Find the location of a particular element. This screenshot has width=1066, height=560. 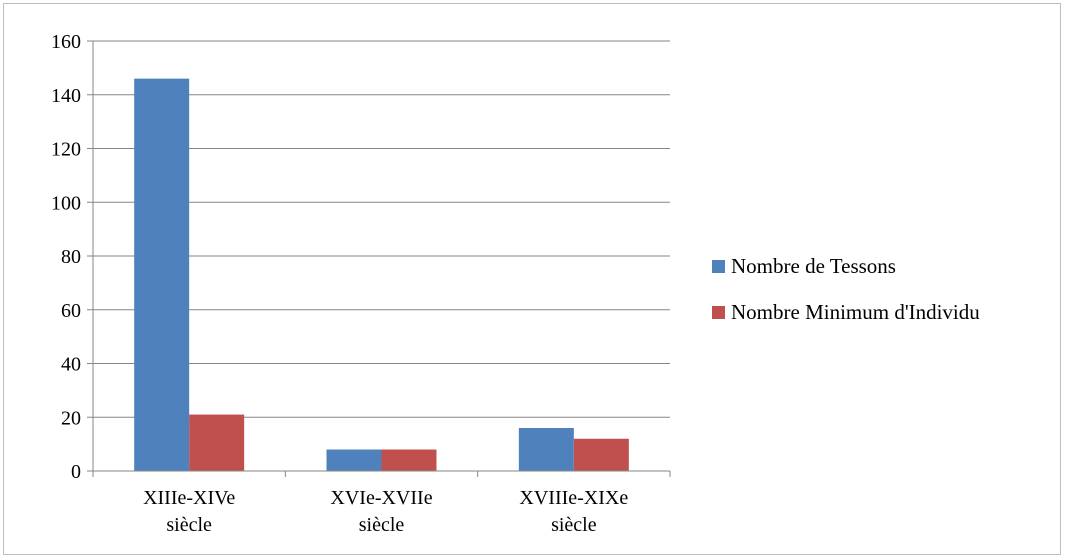

y-tick-label: 0 is located at coordinates (76, 472).